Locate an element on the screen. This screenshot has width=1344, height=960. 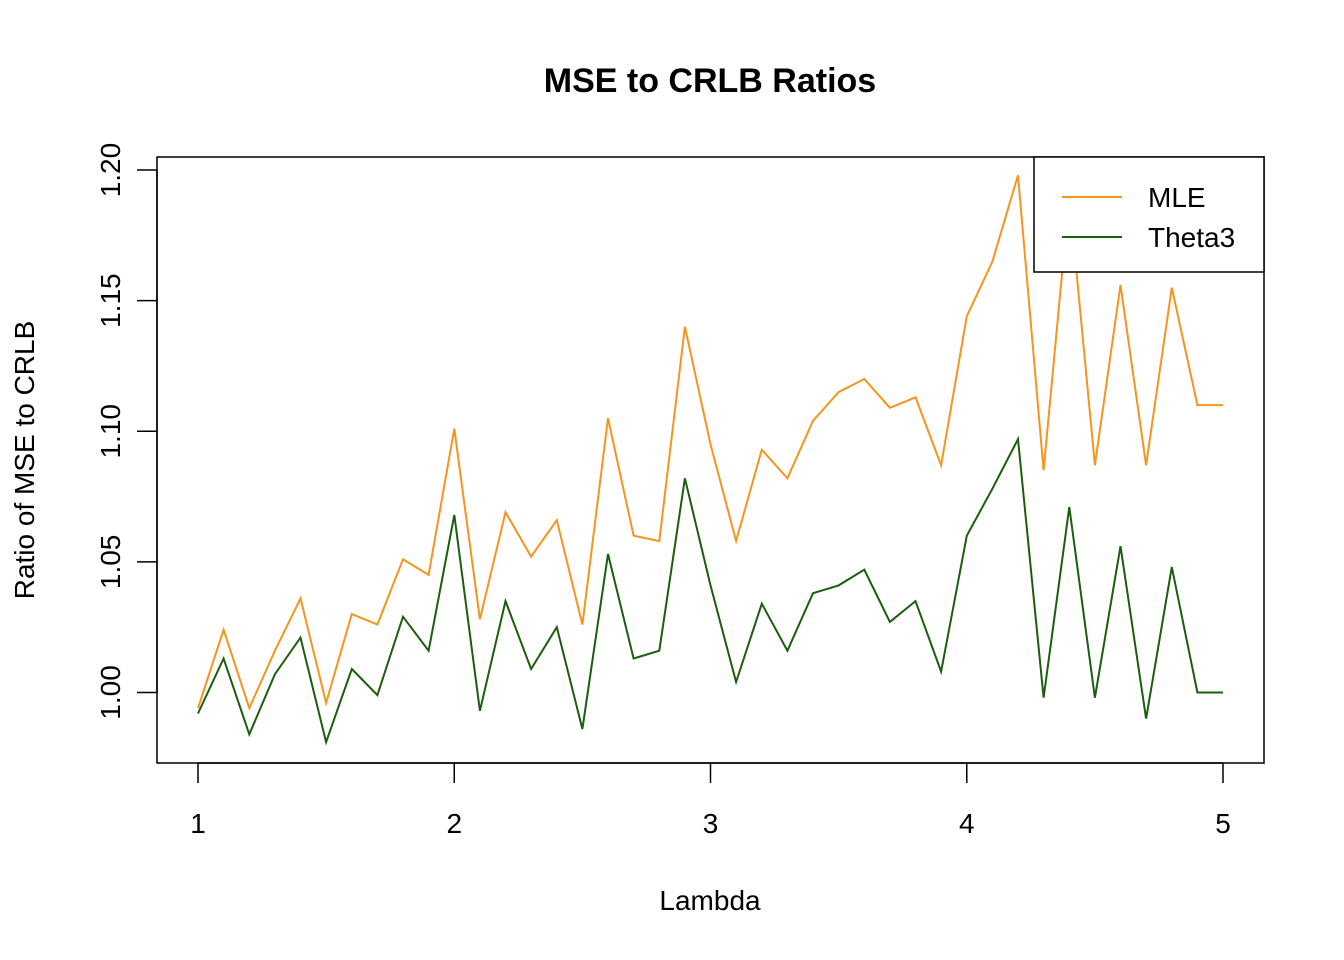
y-tick-label: 1.00 is located at coordinates (110, 692).